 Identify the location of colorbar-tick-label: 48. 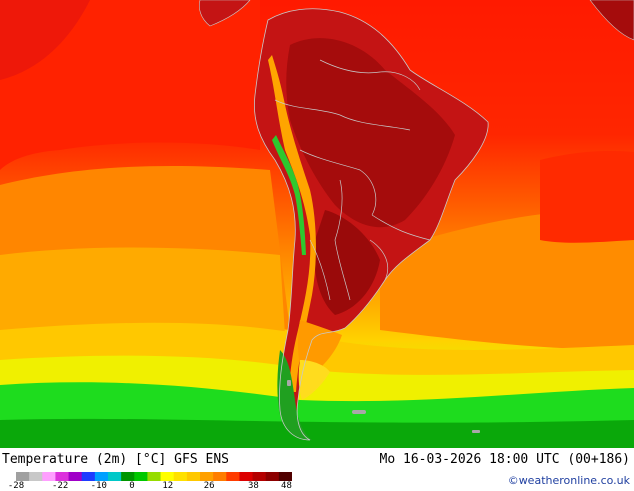
(286, 486).